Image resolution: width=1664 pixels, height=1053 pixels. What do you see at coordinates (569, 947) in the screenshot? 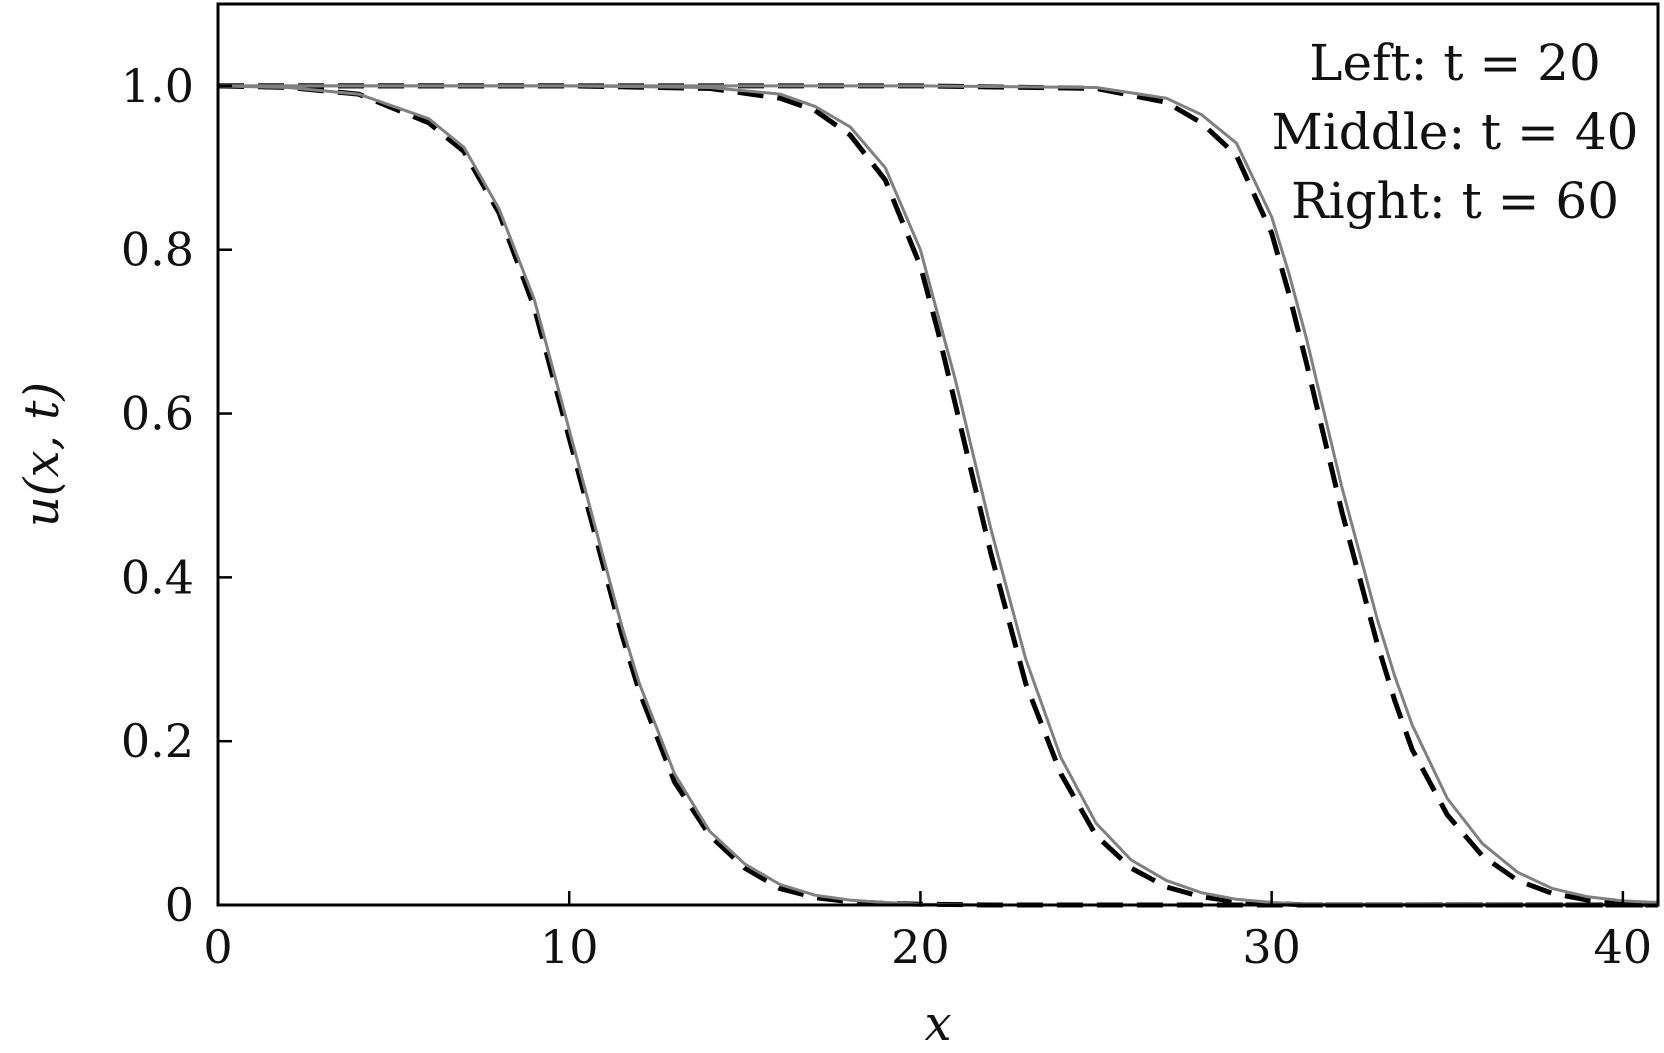
I see `x-tick-label: 10` at bounding box center [569, 947].